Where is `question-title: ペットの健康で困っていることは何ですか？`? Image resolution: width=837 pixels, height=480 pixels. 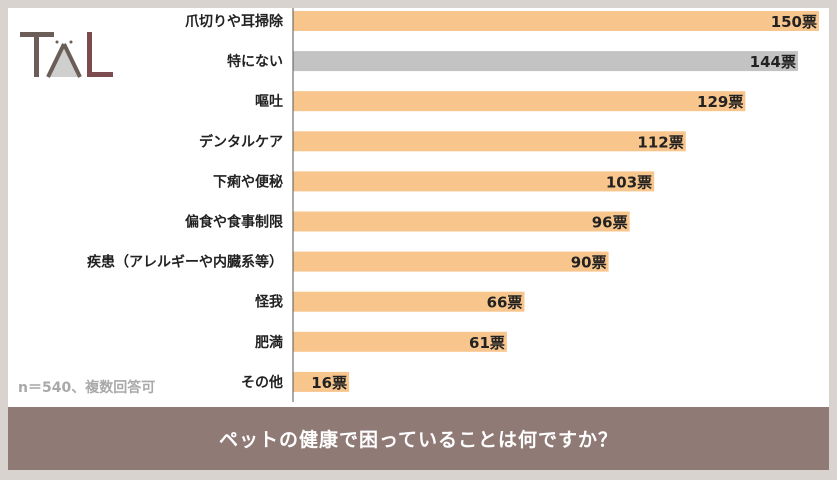
question-title: ペットの健康で困っていることは何ですか？ is located at coordinates (418, 440).